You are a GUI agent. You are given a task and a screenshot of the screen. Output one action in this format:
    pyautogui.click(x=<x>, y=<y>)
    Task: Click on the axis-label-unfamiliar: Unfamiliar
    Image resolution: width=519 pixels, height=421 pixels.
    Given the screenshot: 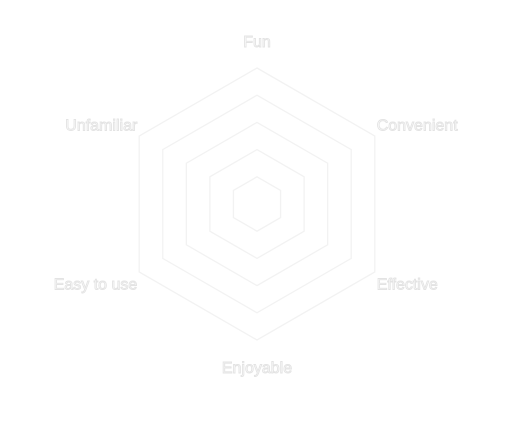 What is the action you would take?
    pyautogui.click(x=101, y=126)
    